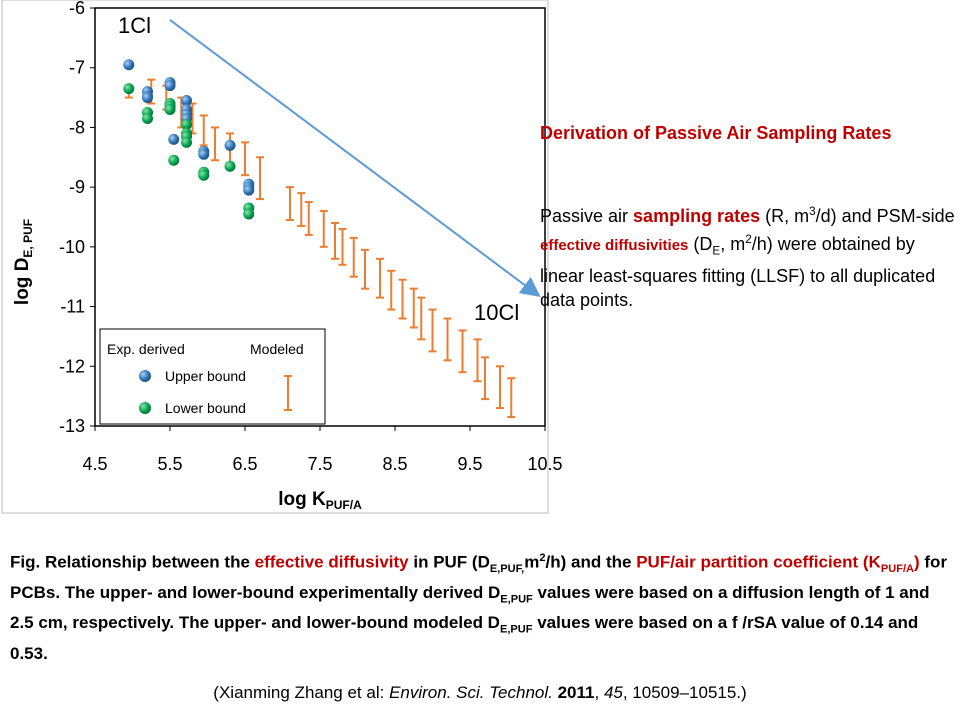 This screenshot has width=960, height=720. I want to click on y-tick-label: -13, so click(72, 426).